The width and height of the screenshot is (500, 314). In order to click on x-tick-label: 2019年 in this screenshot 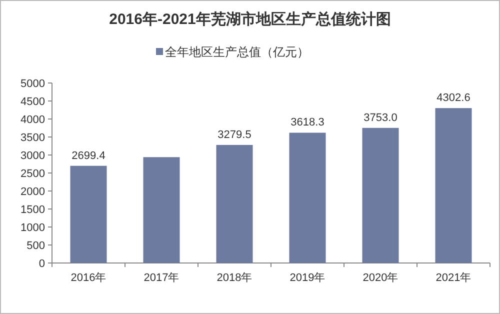, I will do `click(308, 278)`.